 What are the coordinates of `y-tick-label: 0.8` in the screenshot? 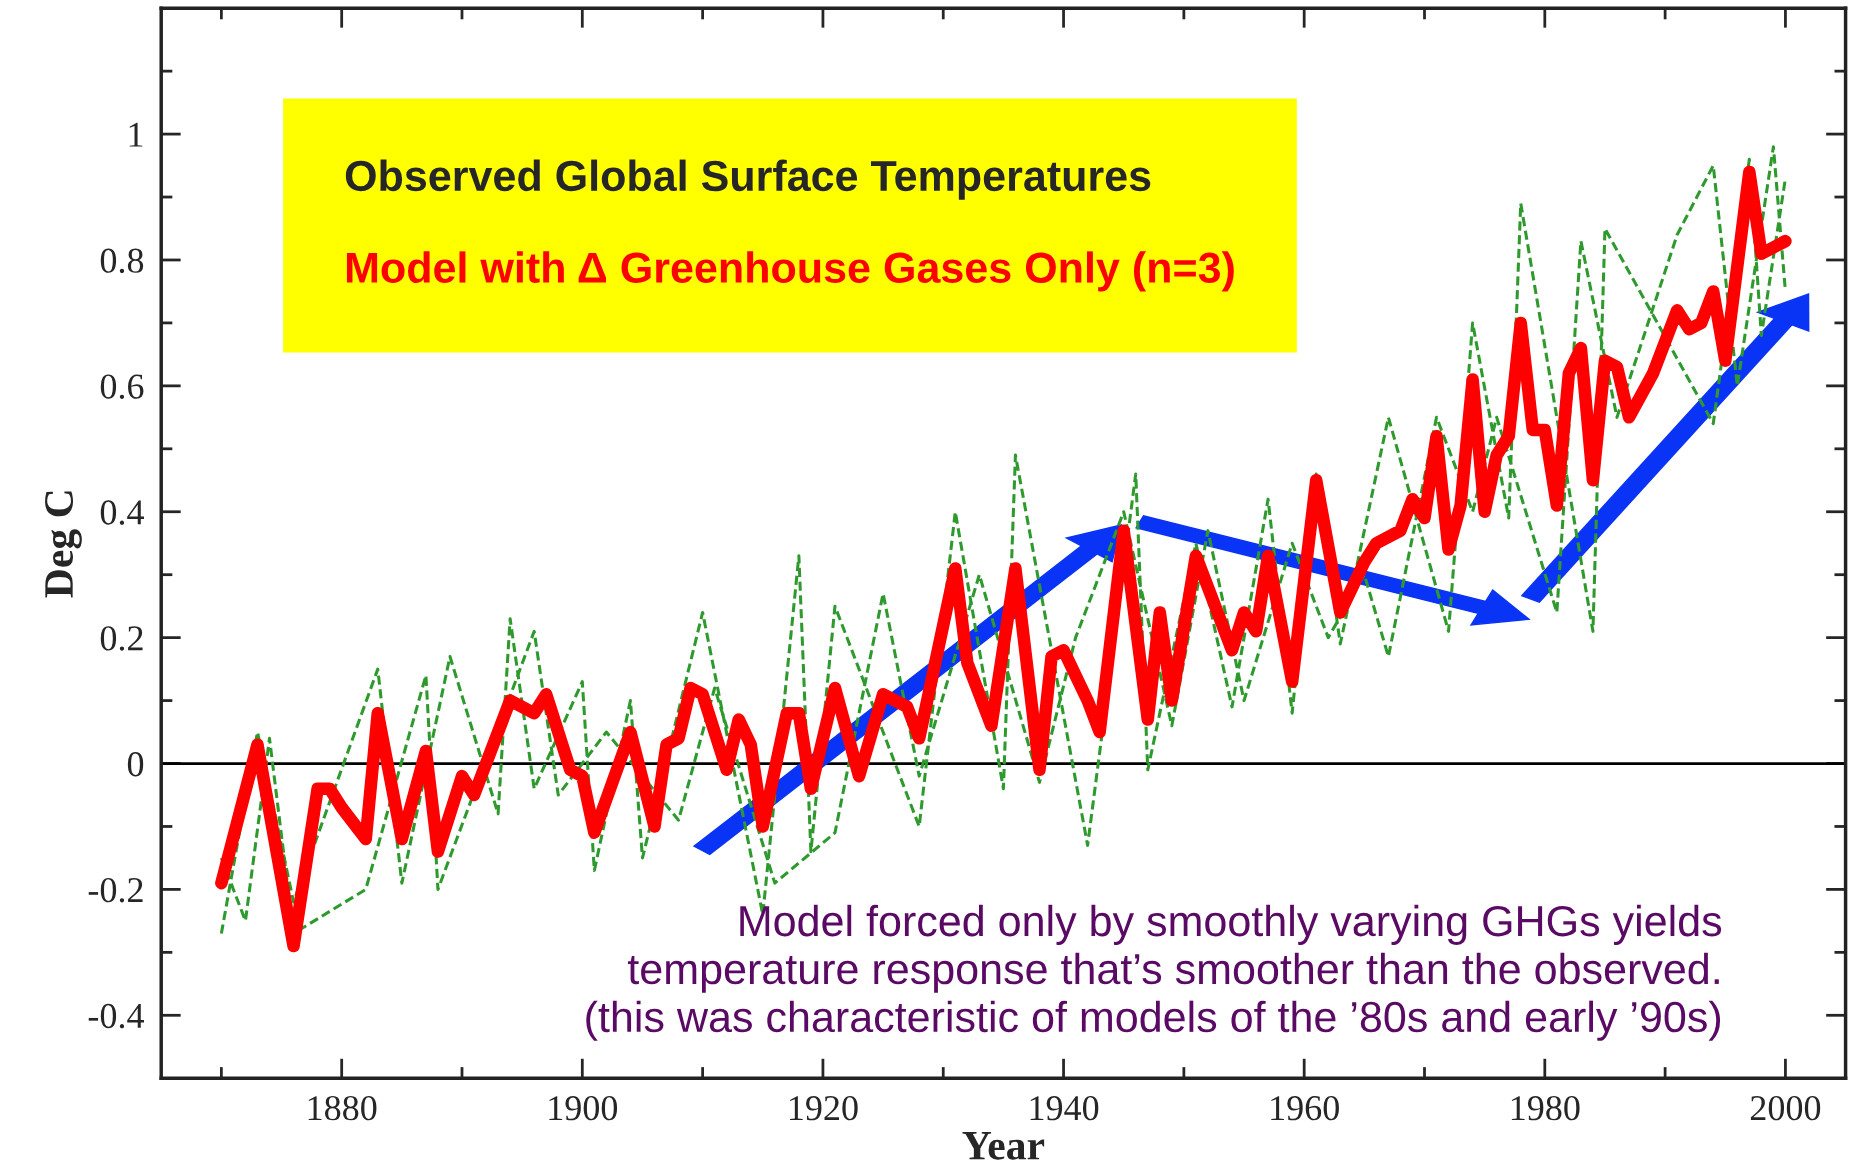 It's located at (122, 261).